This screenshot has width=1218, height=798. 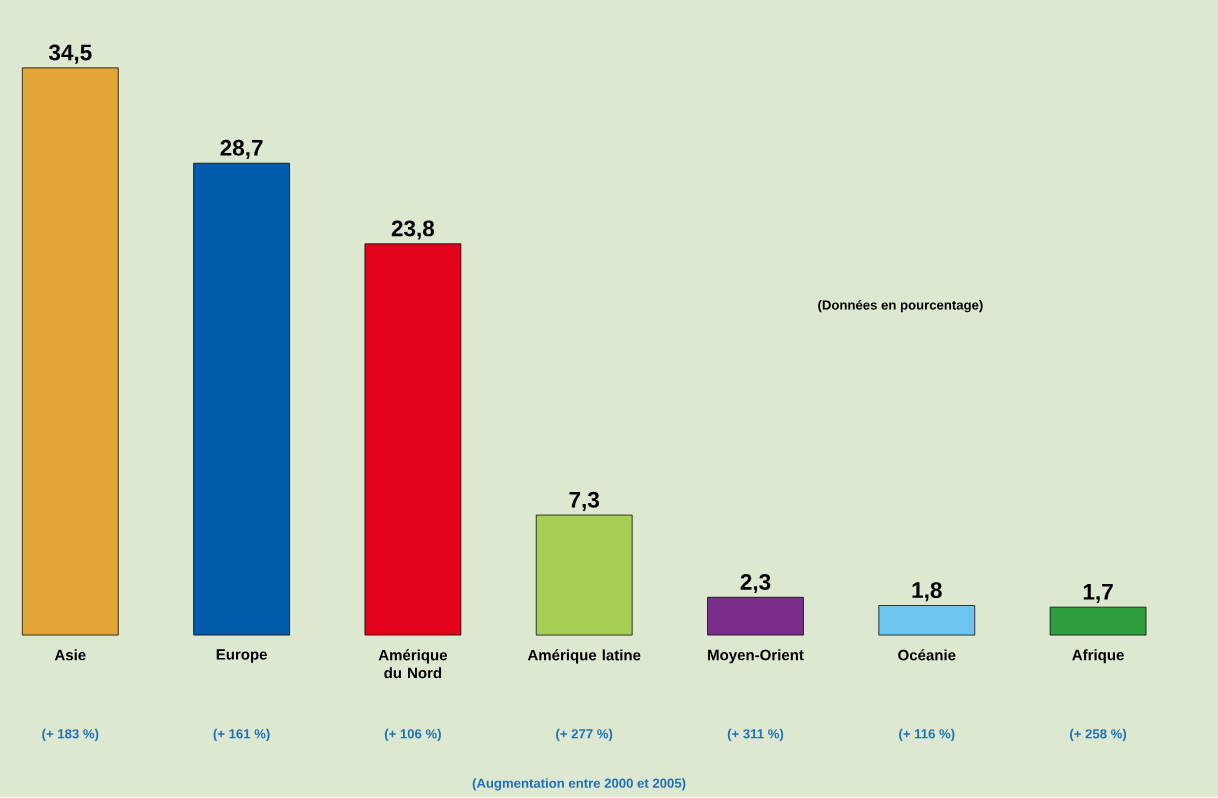 I want to click on data-label: 34,5, so click(x=70, y=54).